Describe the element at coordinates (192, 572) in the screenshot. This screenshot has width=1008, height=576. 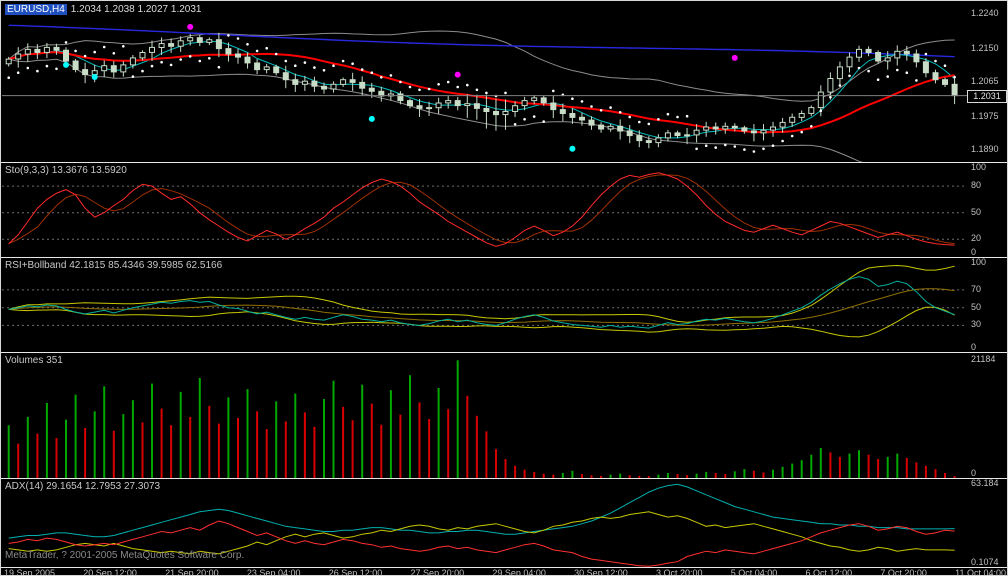
I see `time-label: 21 Sep 20:00` at that location.